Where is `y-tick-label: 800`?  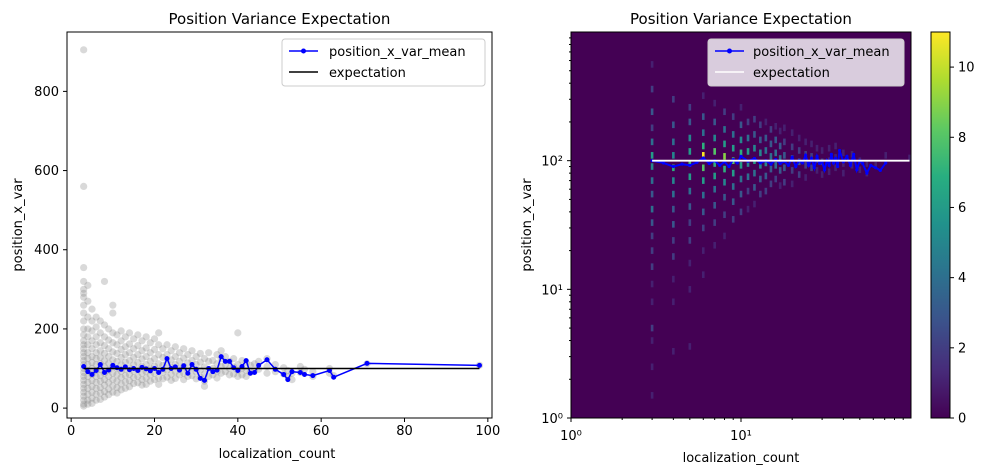
y-tick-label: 800 is located at coordinates (46, 92).